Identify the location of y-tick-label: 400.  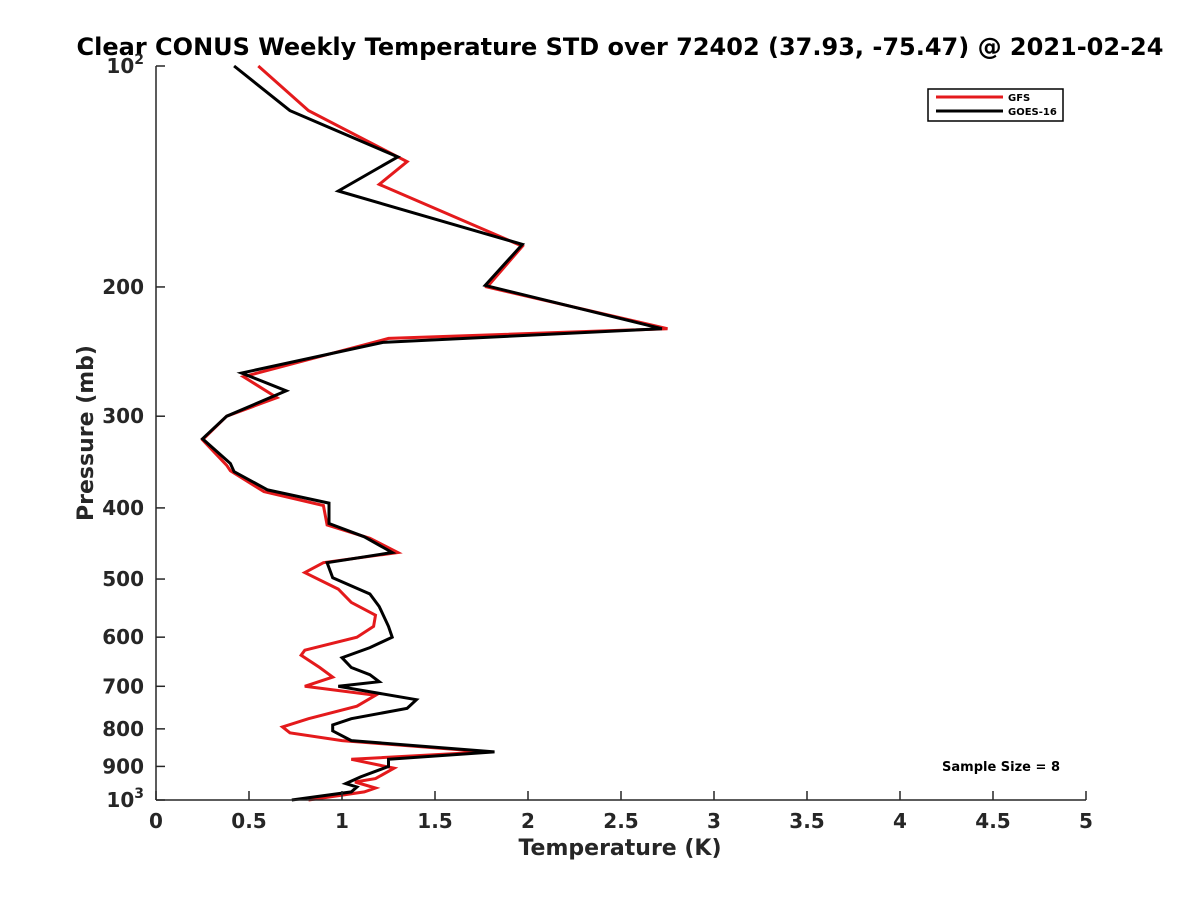
(123, 508).